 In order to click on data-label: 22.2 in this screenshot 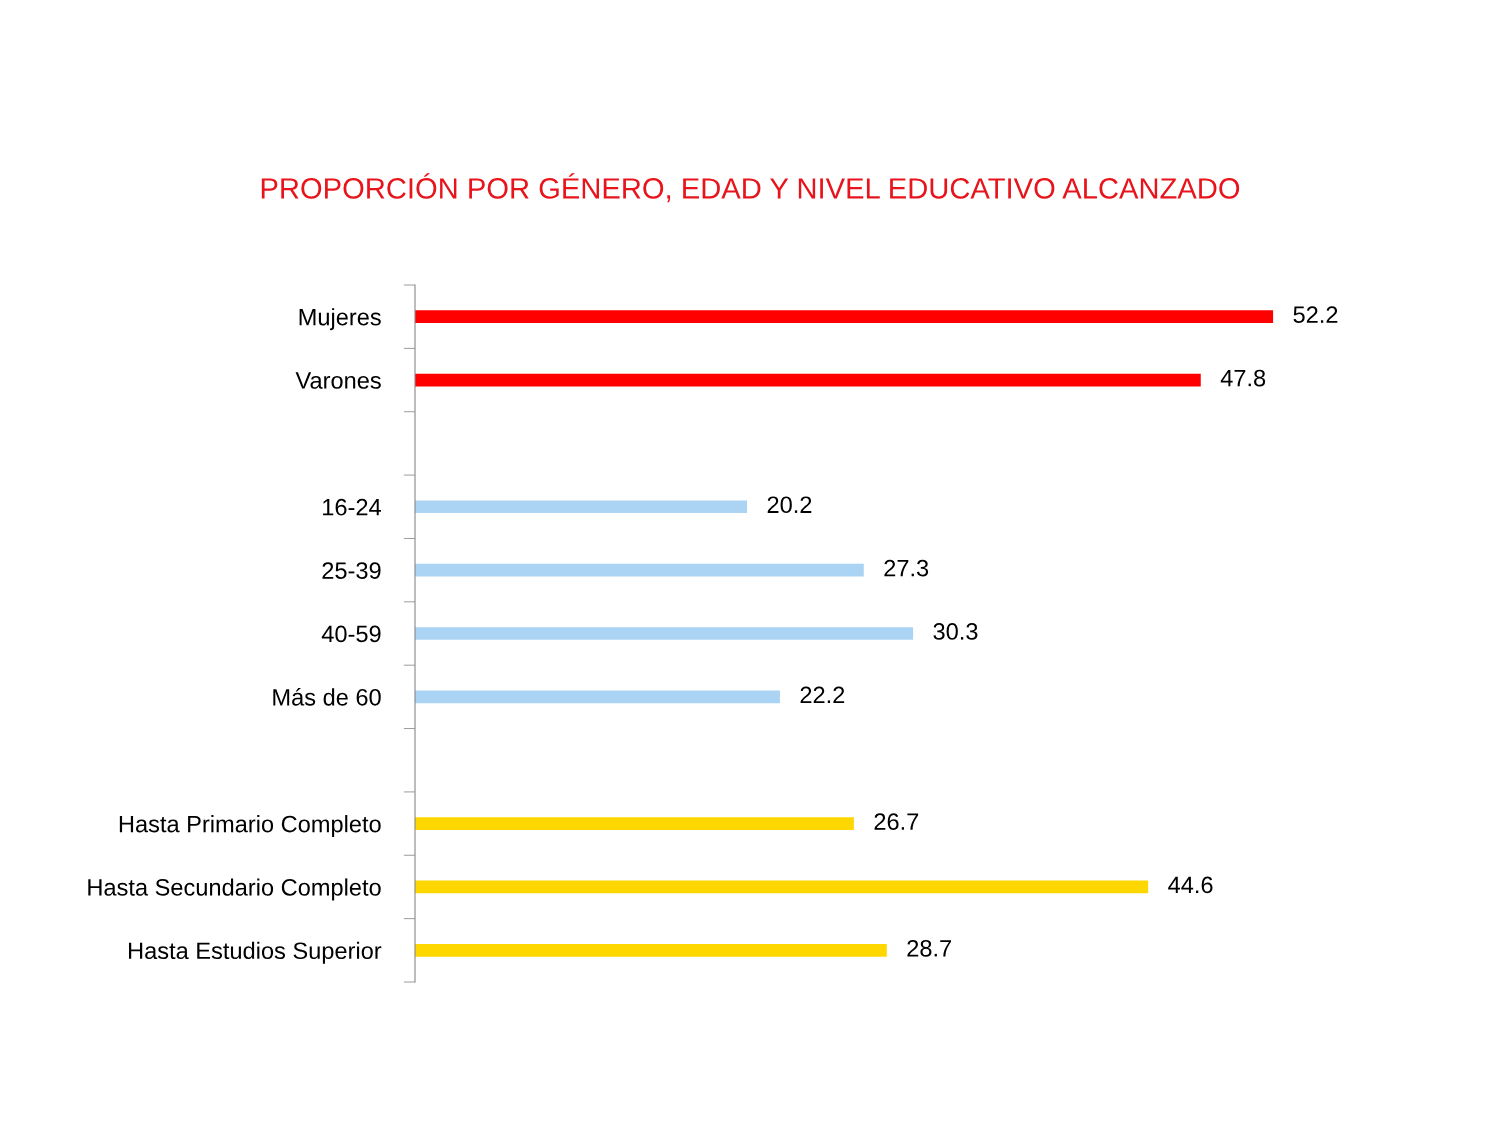, I will do `click(822, 694)`.